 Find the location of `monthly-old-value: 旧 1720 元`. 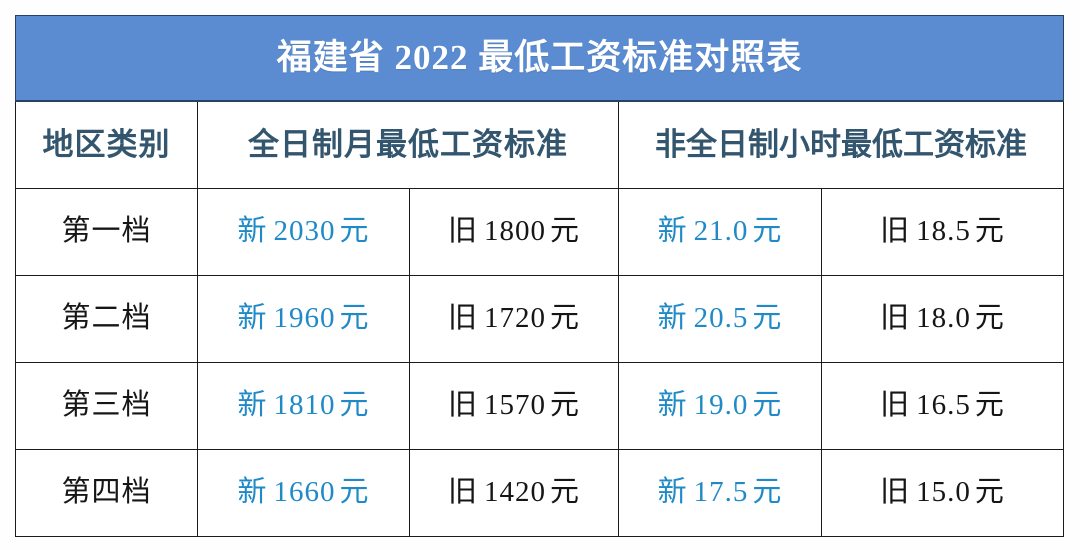

monthly-old-value: 旧 1720 元 is located at coordinates (514, 318).